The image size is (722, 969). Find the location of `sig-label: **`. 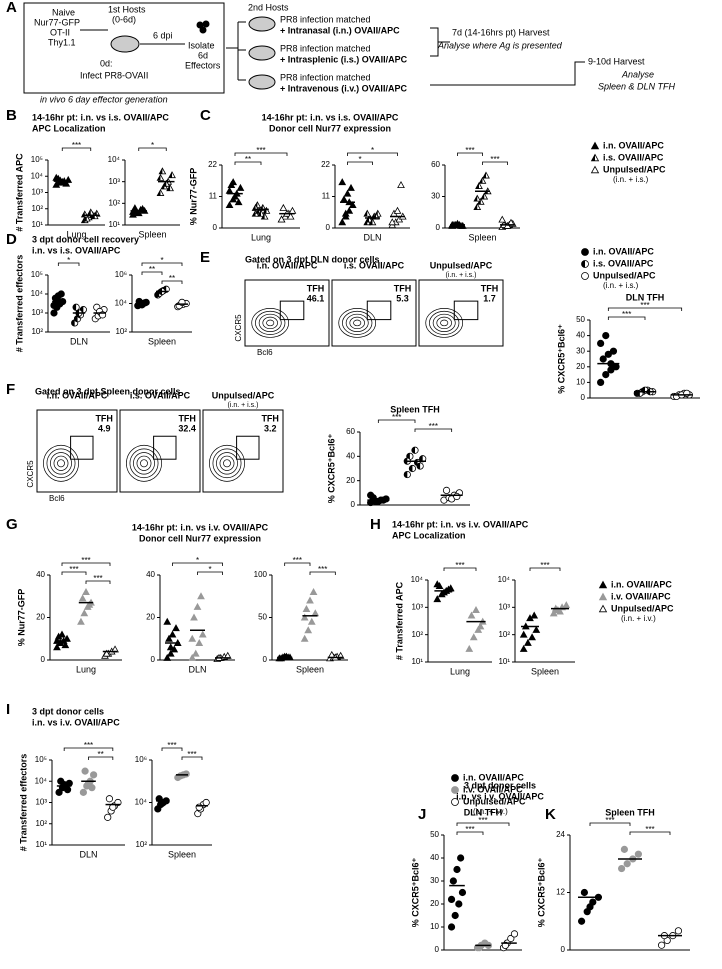

sig-label: ** is located at coordinates (101, 754).